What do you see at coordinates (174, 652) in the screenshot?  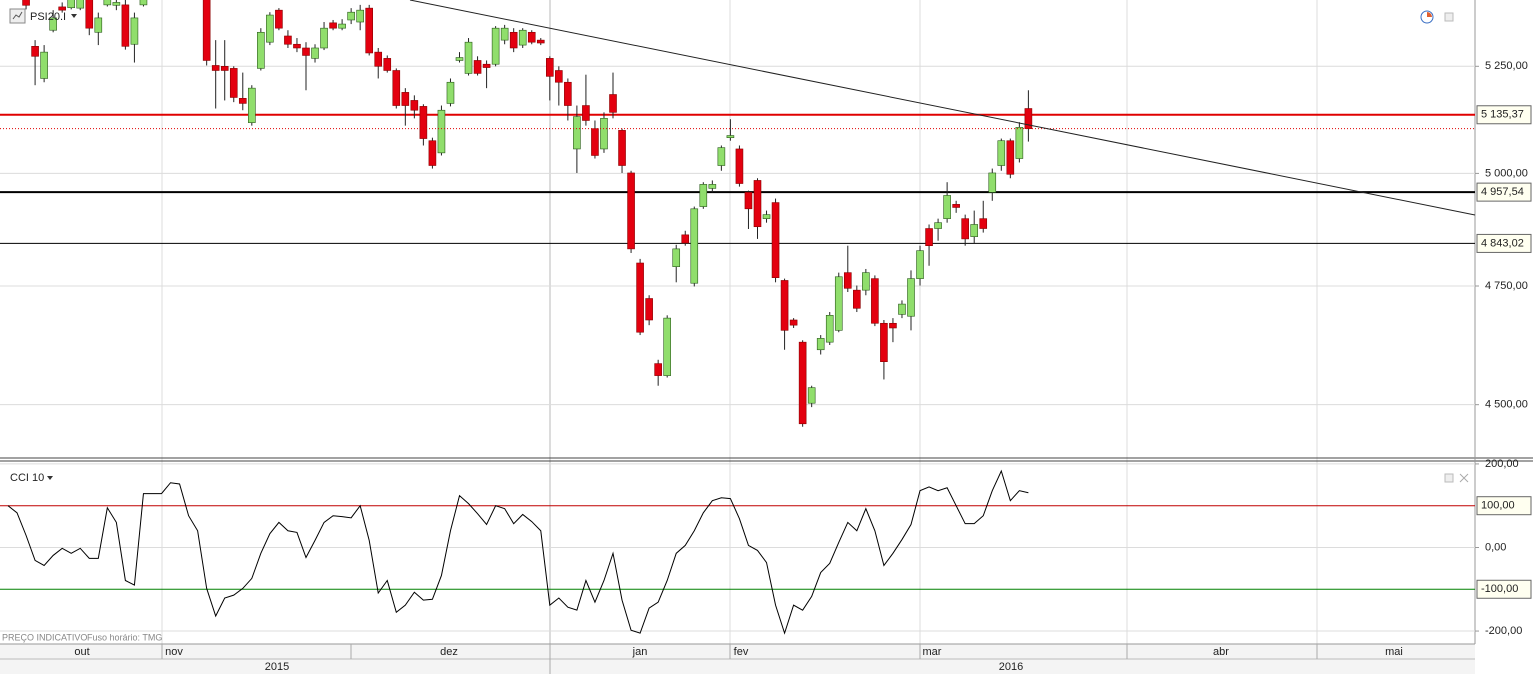 I see `x-month-label: nov` at bounding box center [174, 652].